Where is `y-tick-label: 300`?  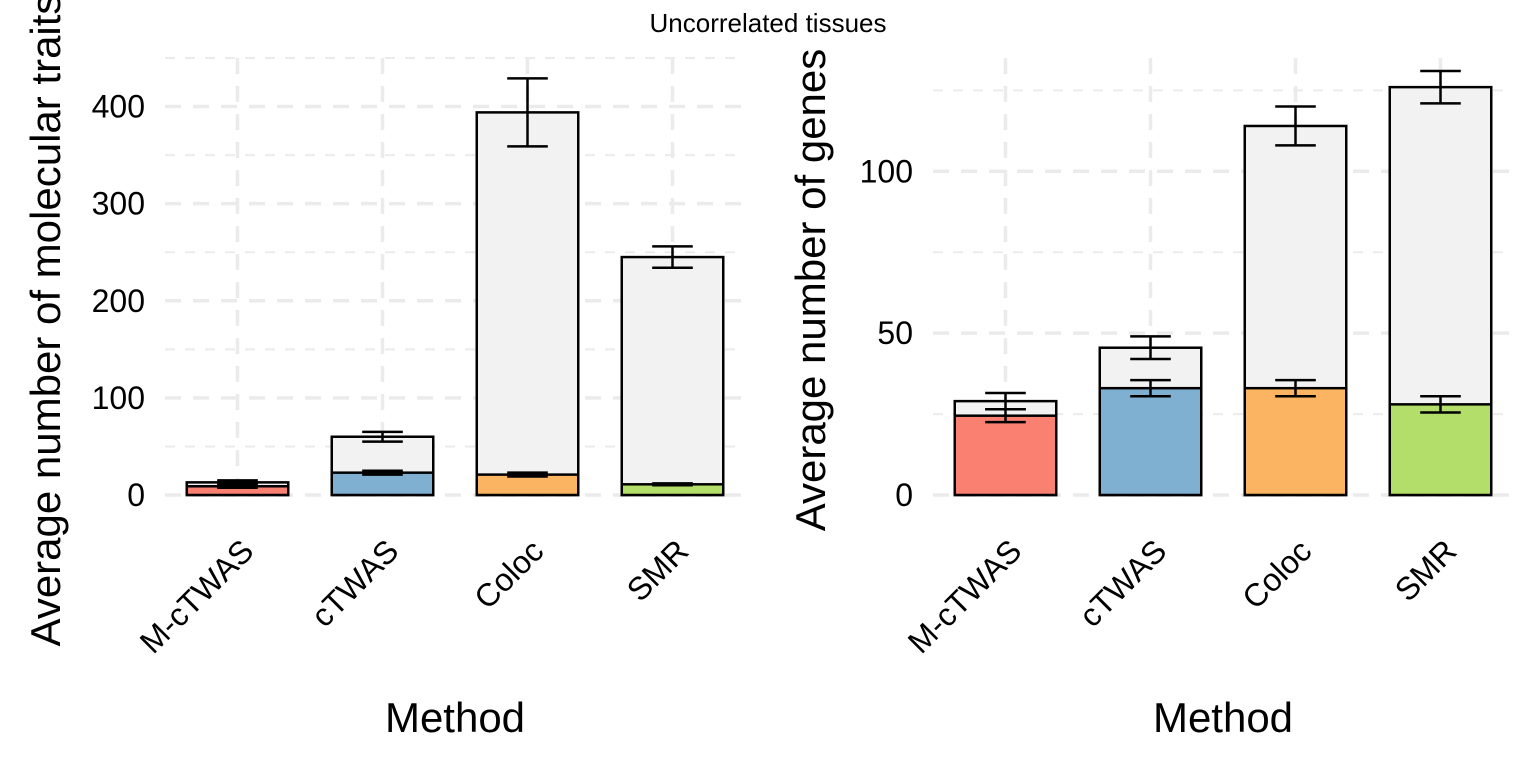 y-tick-label: 300 is located at coordinates (118, 204).